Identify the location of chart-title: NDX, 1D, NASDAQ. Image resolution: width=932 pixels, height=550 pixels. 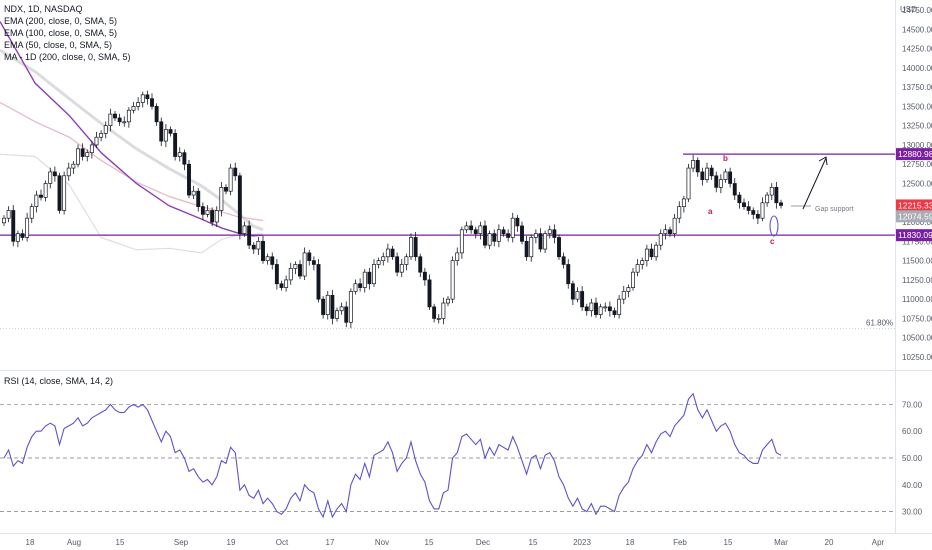
(43, 9).